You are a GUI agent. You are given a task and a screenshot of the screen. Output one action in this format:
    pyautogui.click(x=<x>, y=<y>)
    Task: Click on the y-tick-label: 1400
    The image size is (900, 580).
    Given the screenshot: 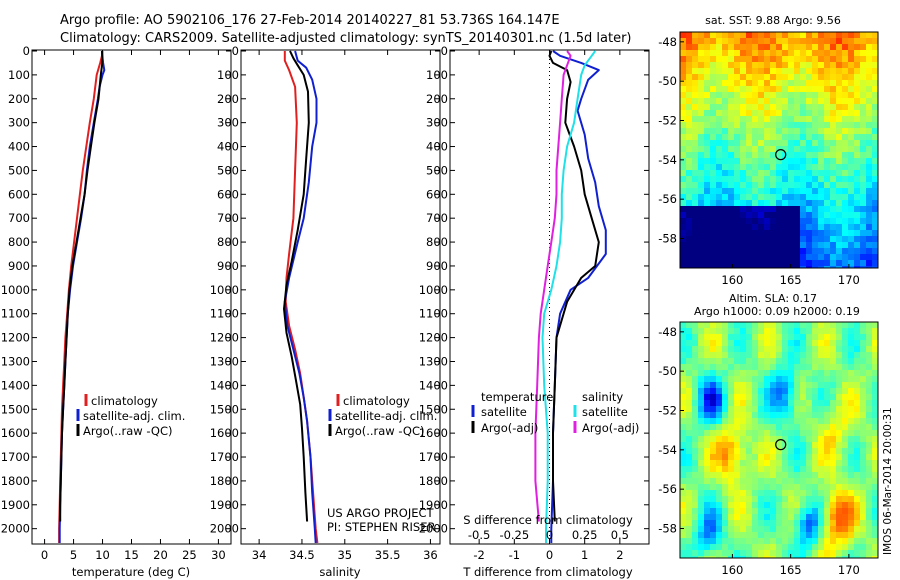 What is the action you would take?
    pyautogui.click(x=433, y=385)
    